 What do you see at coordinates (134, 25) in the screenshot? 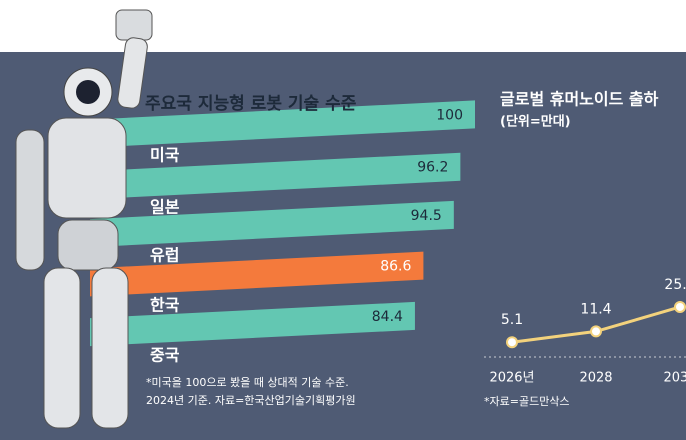
I see `robot-hand` at bounding box center [134, 25].